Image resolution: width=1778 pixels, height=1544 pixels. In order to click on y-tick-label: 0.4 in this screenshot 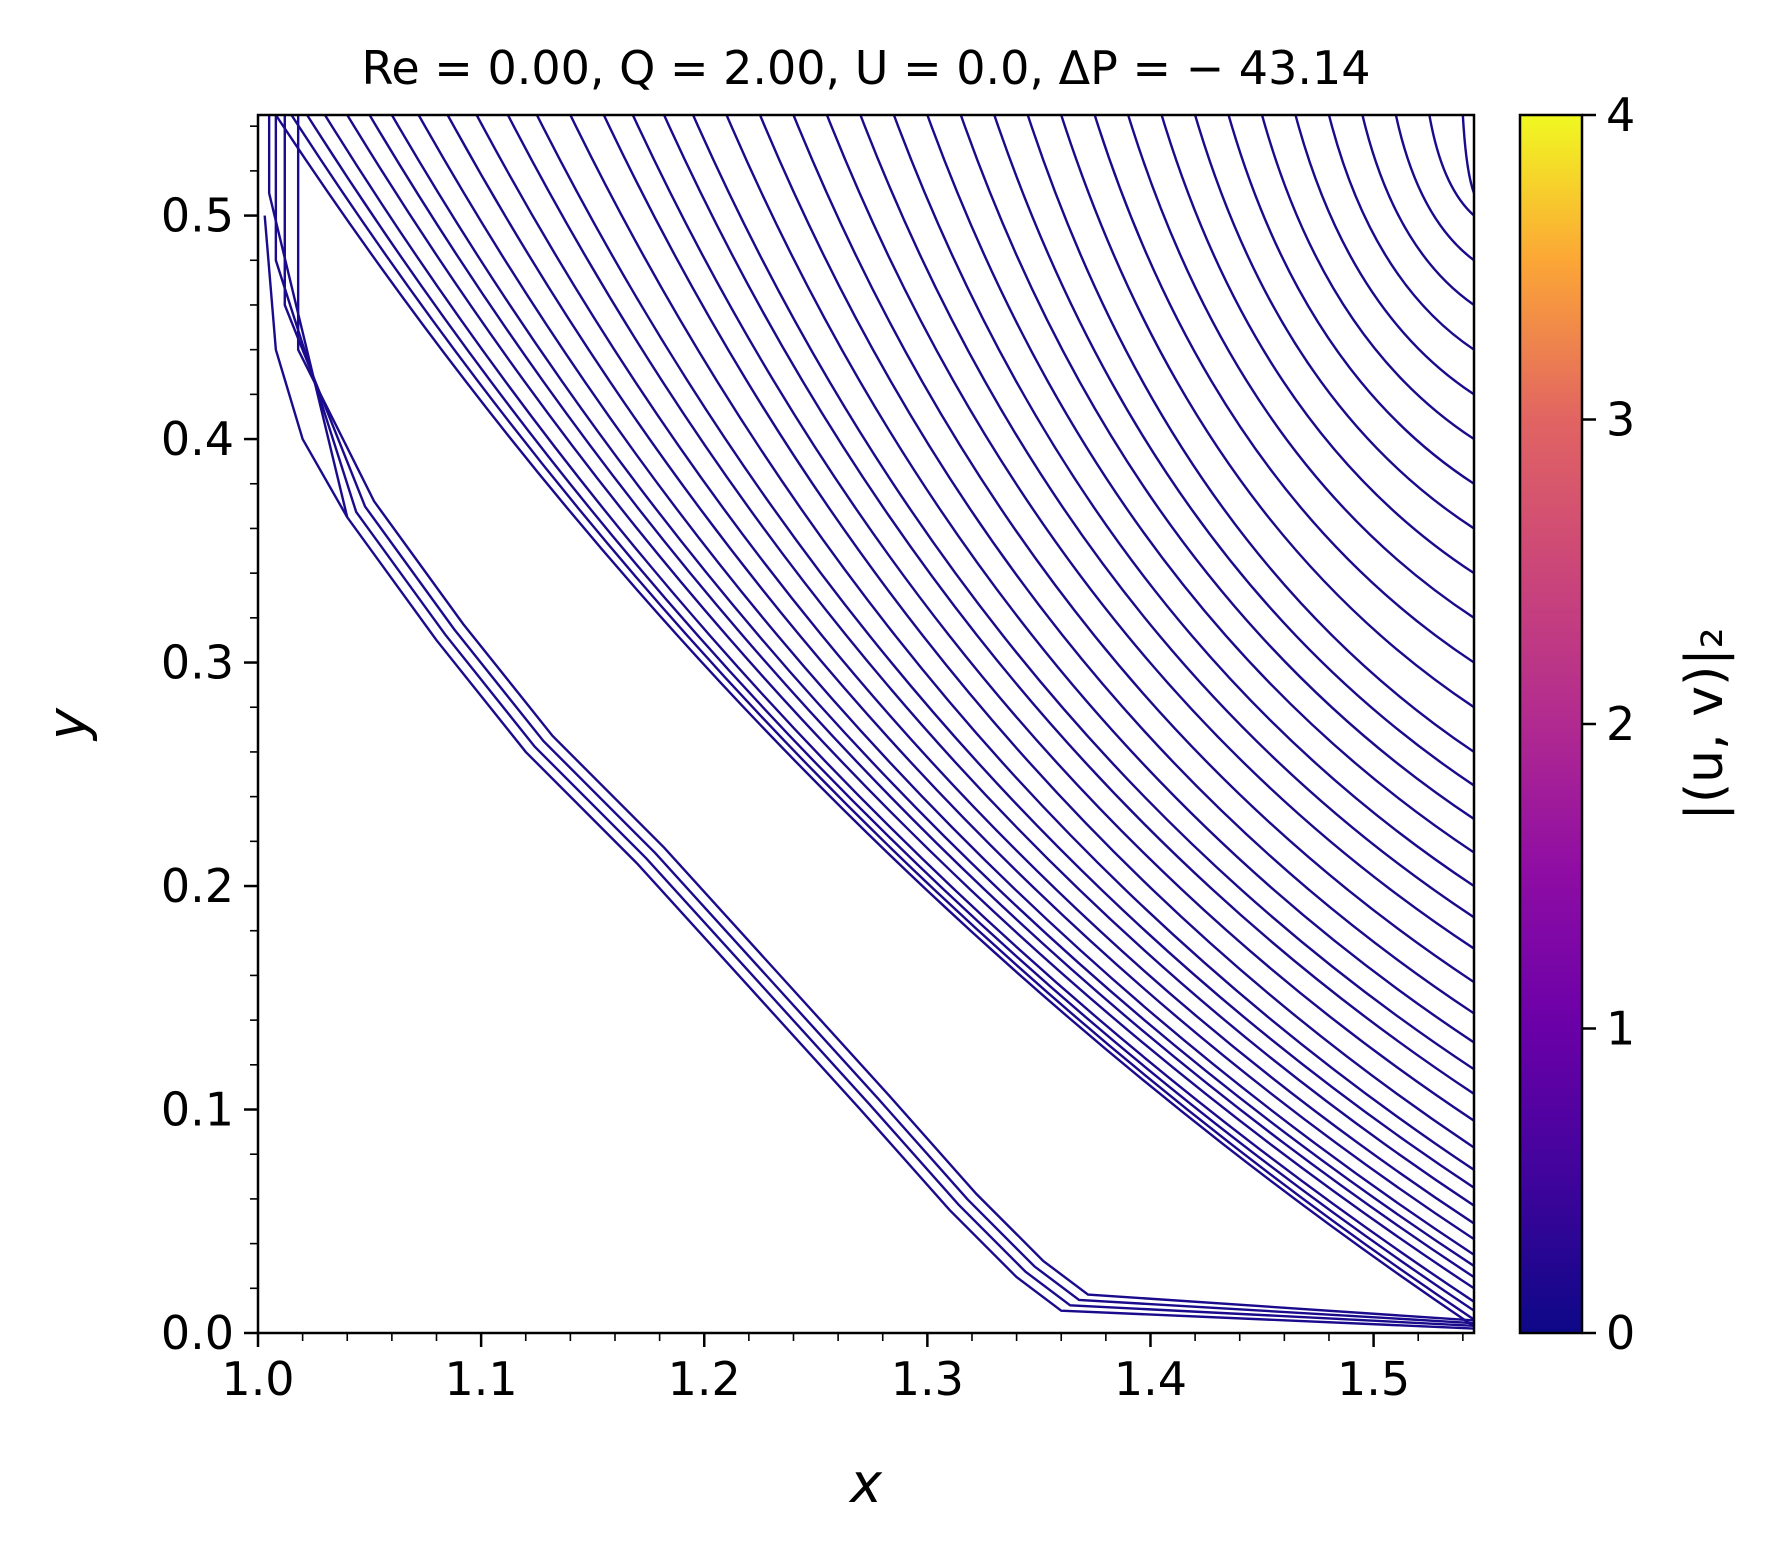, I will do `click(197, 439)`.